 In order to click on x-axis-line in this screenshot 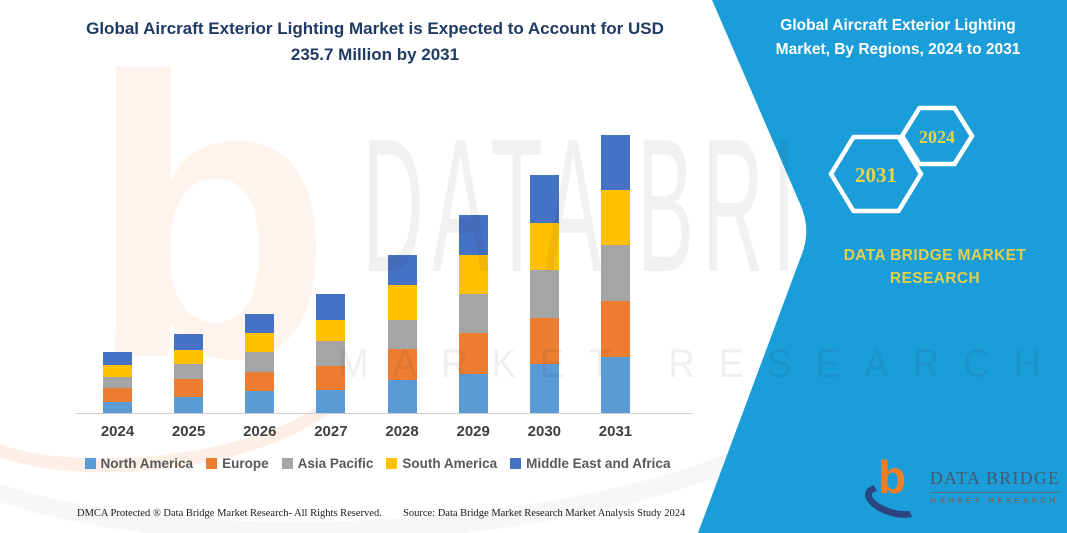, I will do `click(384, 413)`.